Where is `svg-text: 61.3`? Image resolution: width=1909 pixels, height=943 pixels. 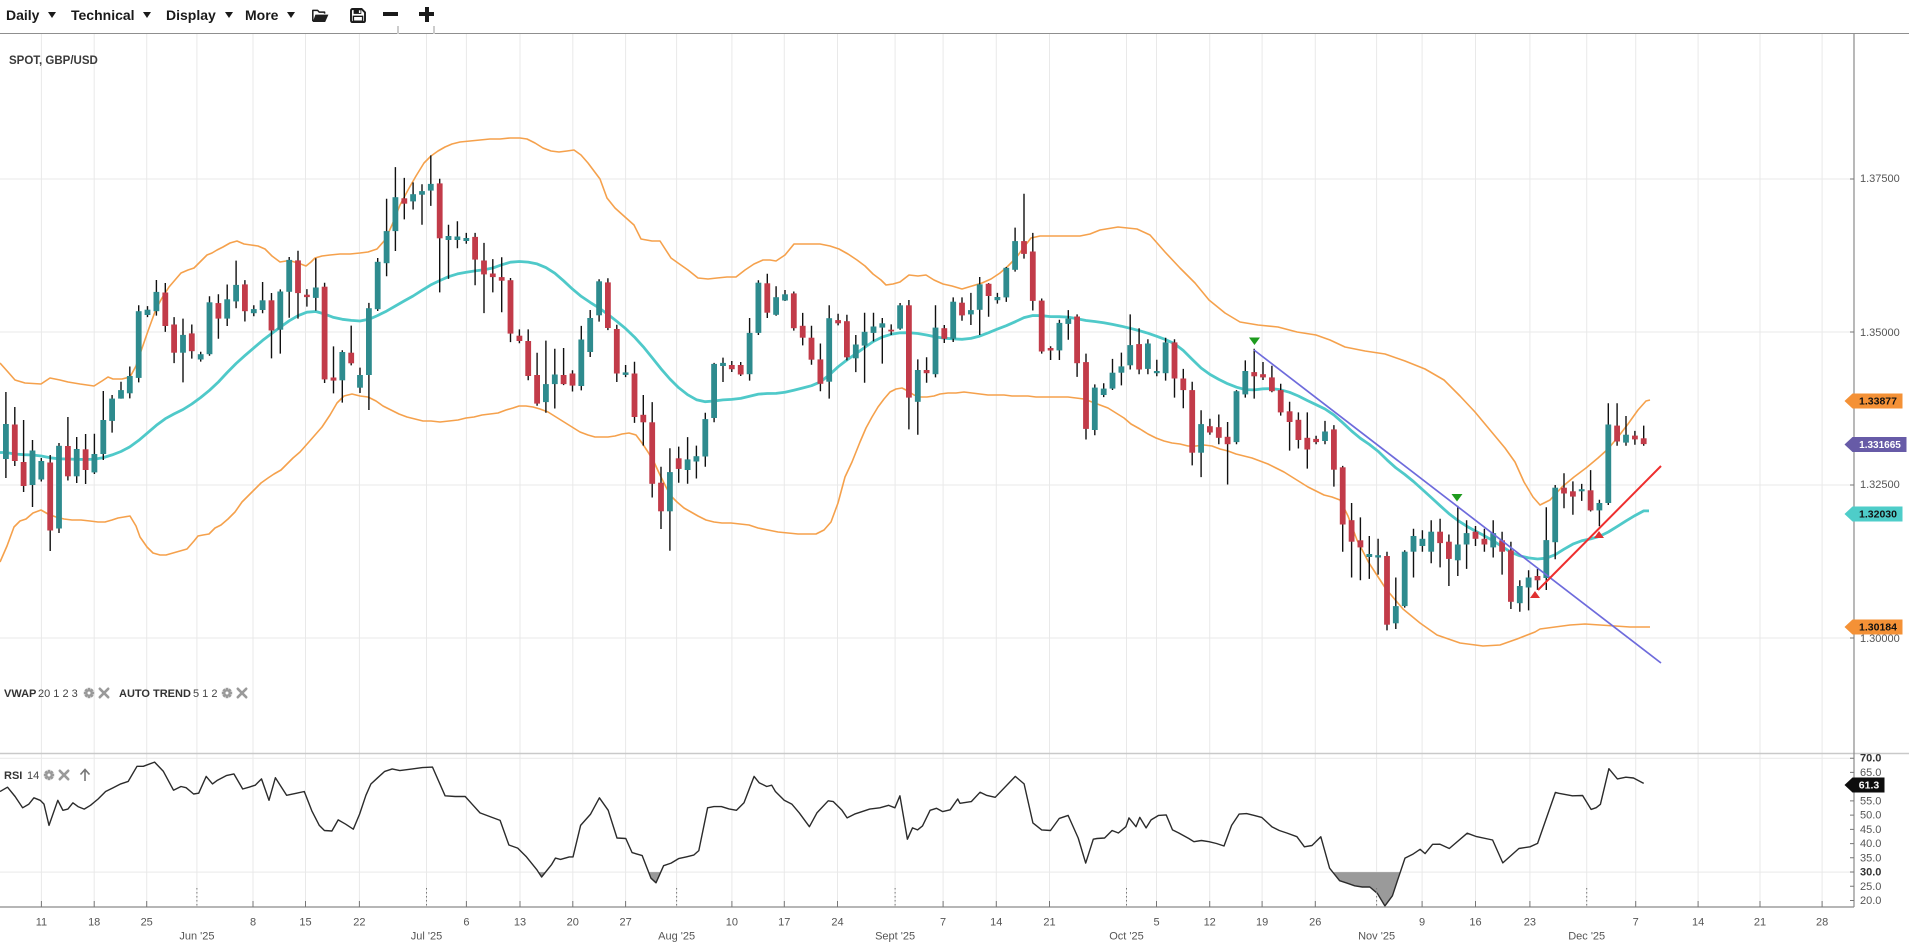
svg-text: 61.3 is located at coordinates (1869, 786).